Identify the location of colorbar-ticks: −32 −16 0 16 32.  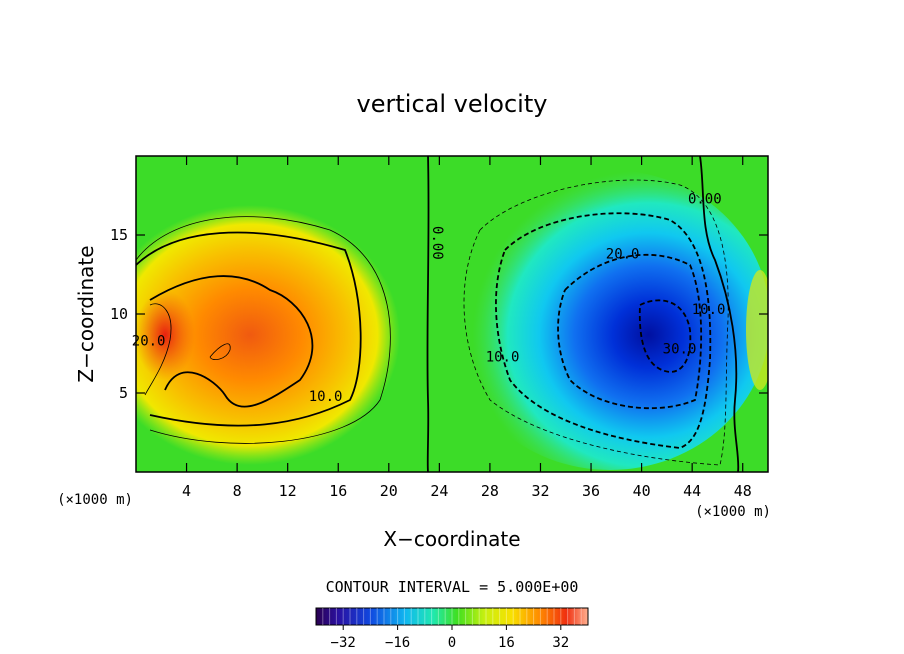
(450, 638).